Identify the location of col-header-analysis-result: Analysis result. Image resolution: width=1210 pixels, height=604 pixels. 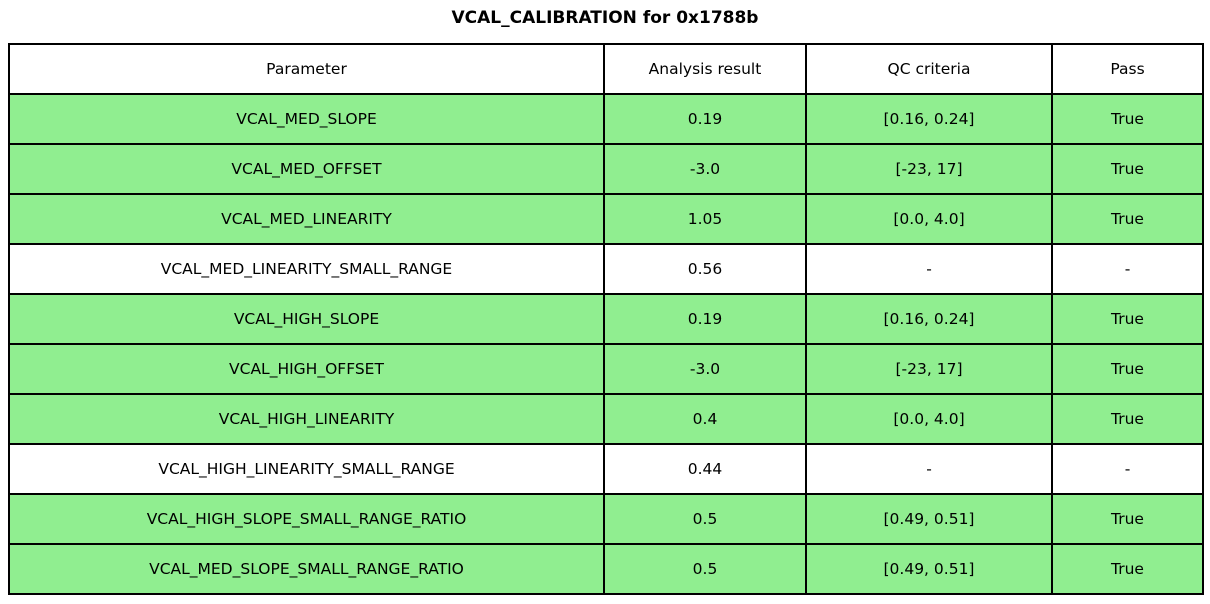
(705, 69).